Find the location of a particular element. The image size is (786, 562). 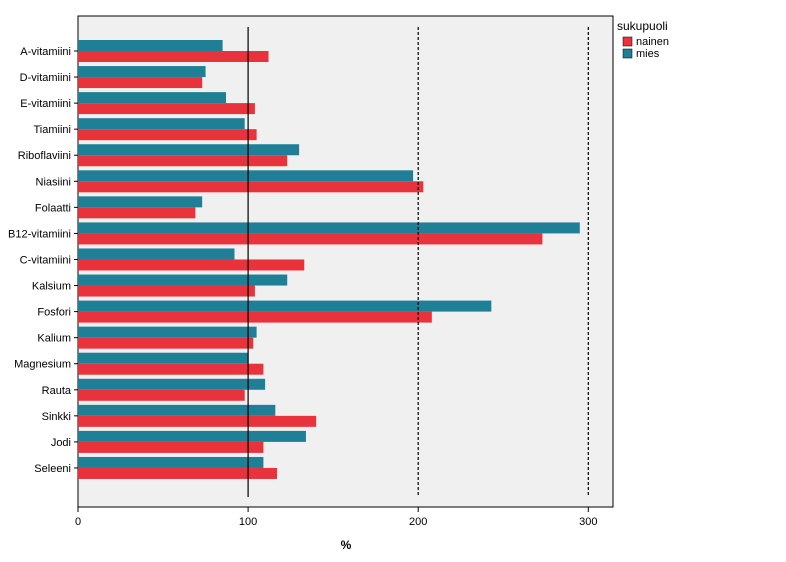

bar-nainen-kalsium is located at coordinates (166, 291).